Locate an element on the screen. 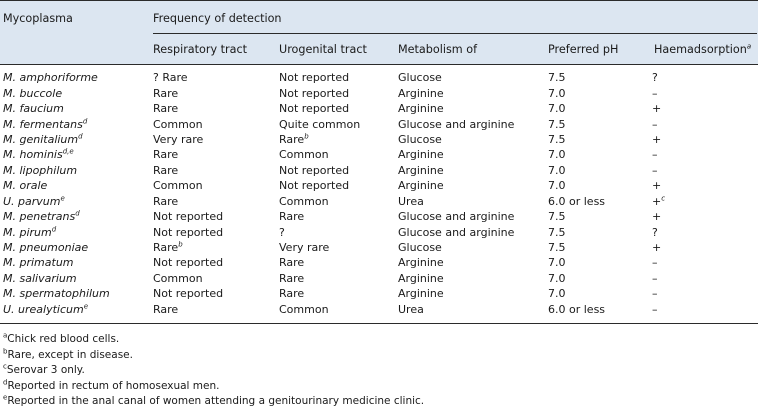 This screenshot has height=415, width=758. urogenital-tract-value: Rareb is located at coordinates (338, 139).